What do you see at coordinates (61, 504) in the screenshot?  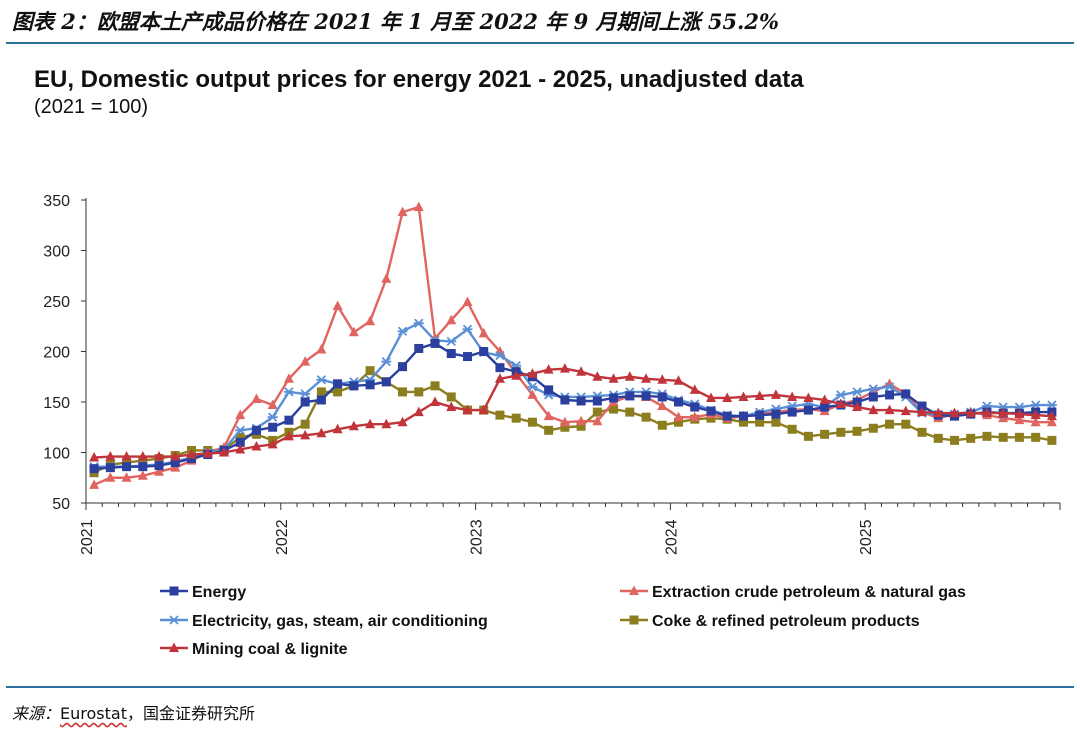 I see `y-tick-label: 50` at bounding box center [61, 504].